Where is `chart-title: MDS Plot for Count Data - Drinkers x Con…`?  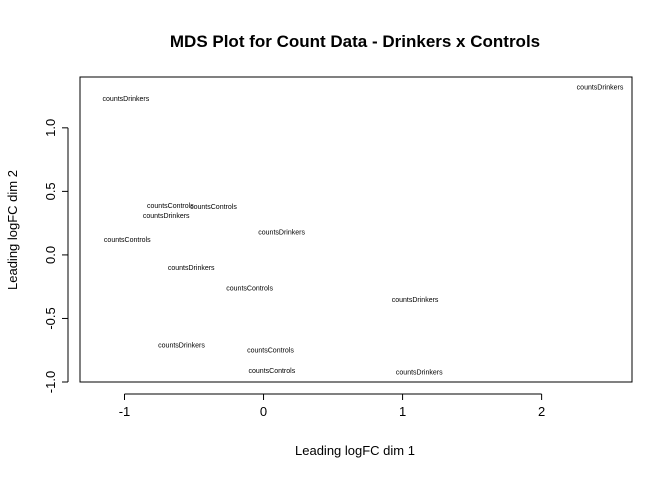 chart-title: MDS Plot for Count Data - Drinkers x Con… is located at coordinates (355, 41).